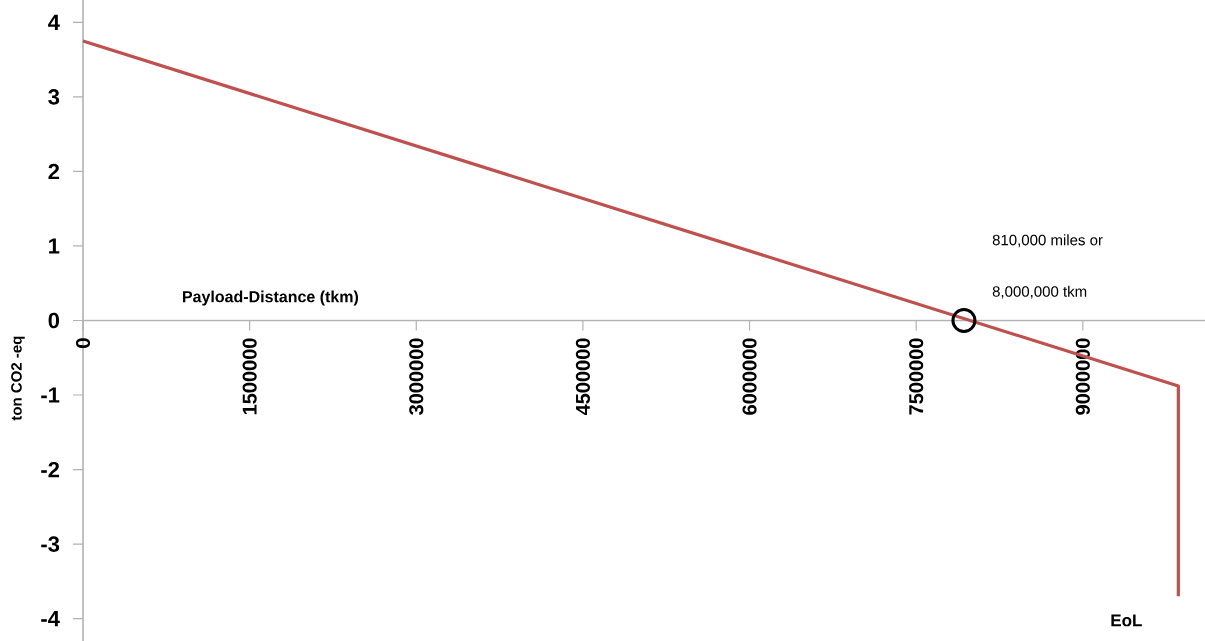  Describe the element at coordinates (1047, 241) in the screenshot. I see `annotation: 810,000 miles or` at that location.